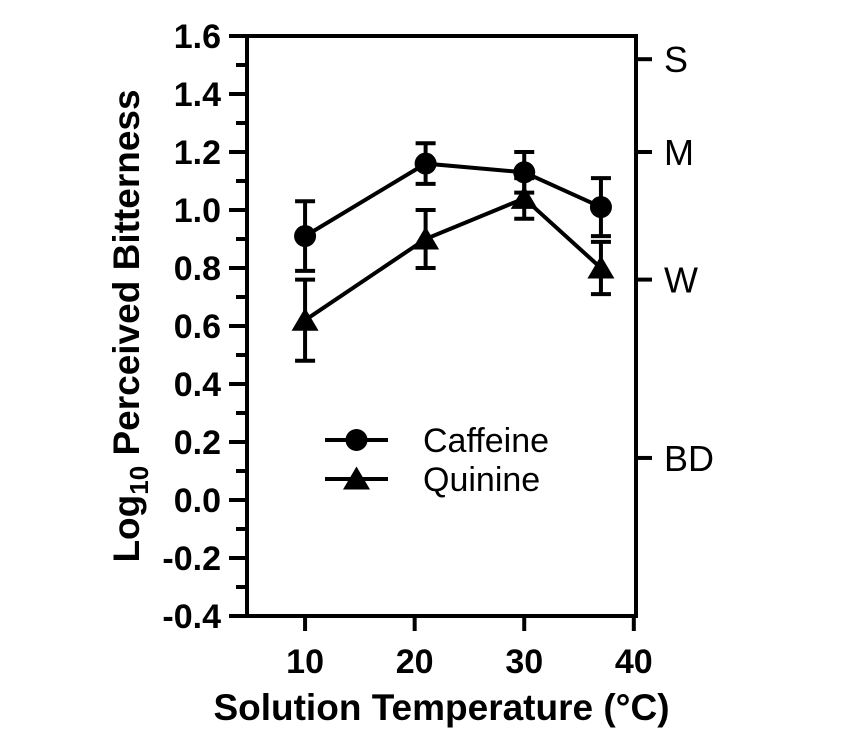  Describe the element at coordinates (191, 617) in the screenshot. I see `y-tick-label: -0.4` at that location.